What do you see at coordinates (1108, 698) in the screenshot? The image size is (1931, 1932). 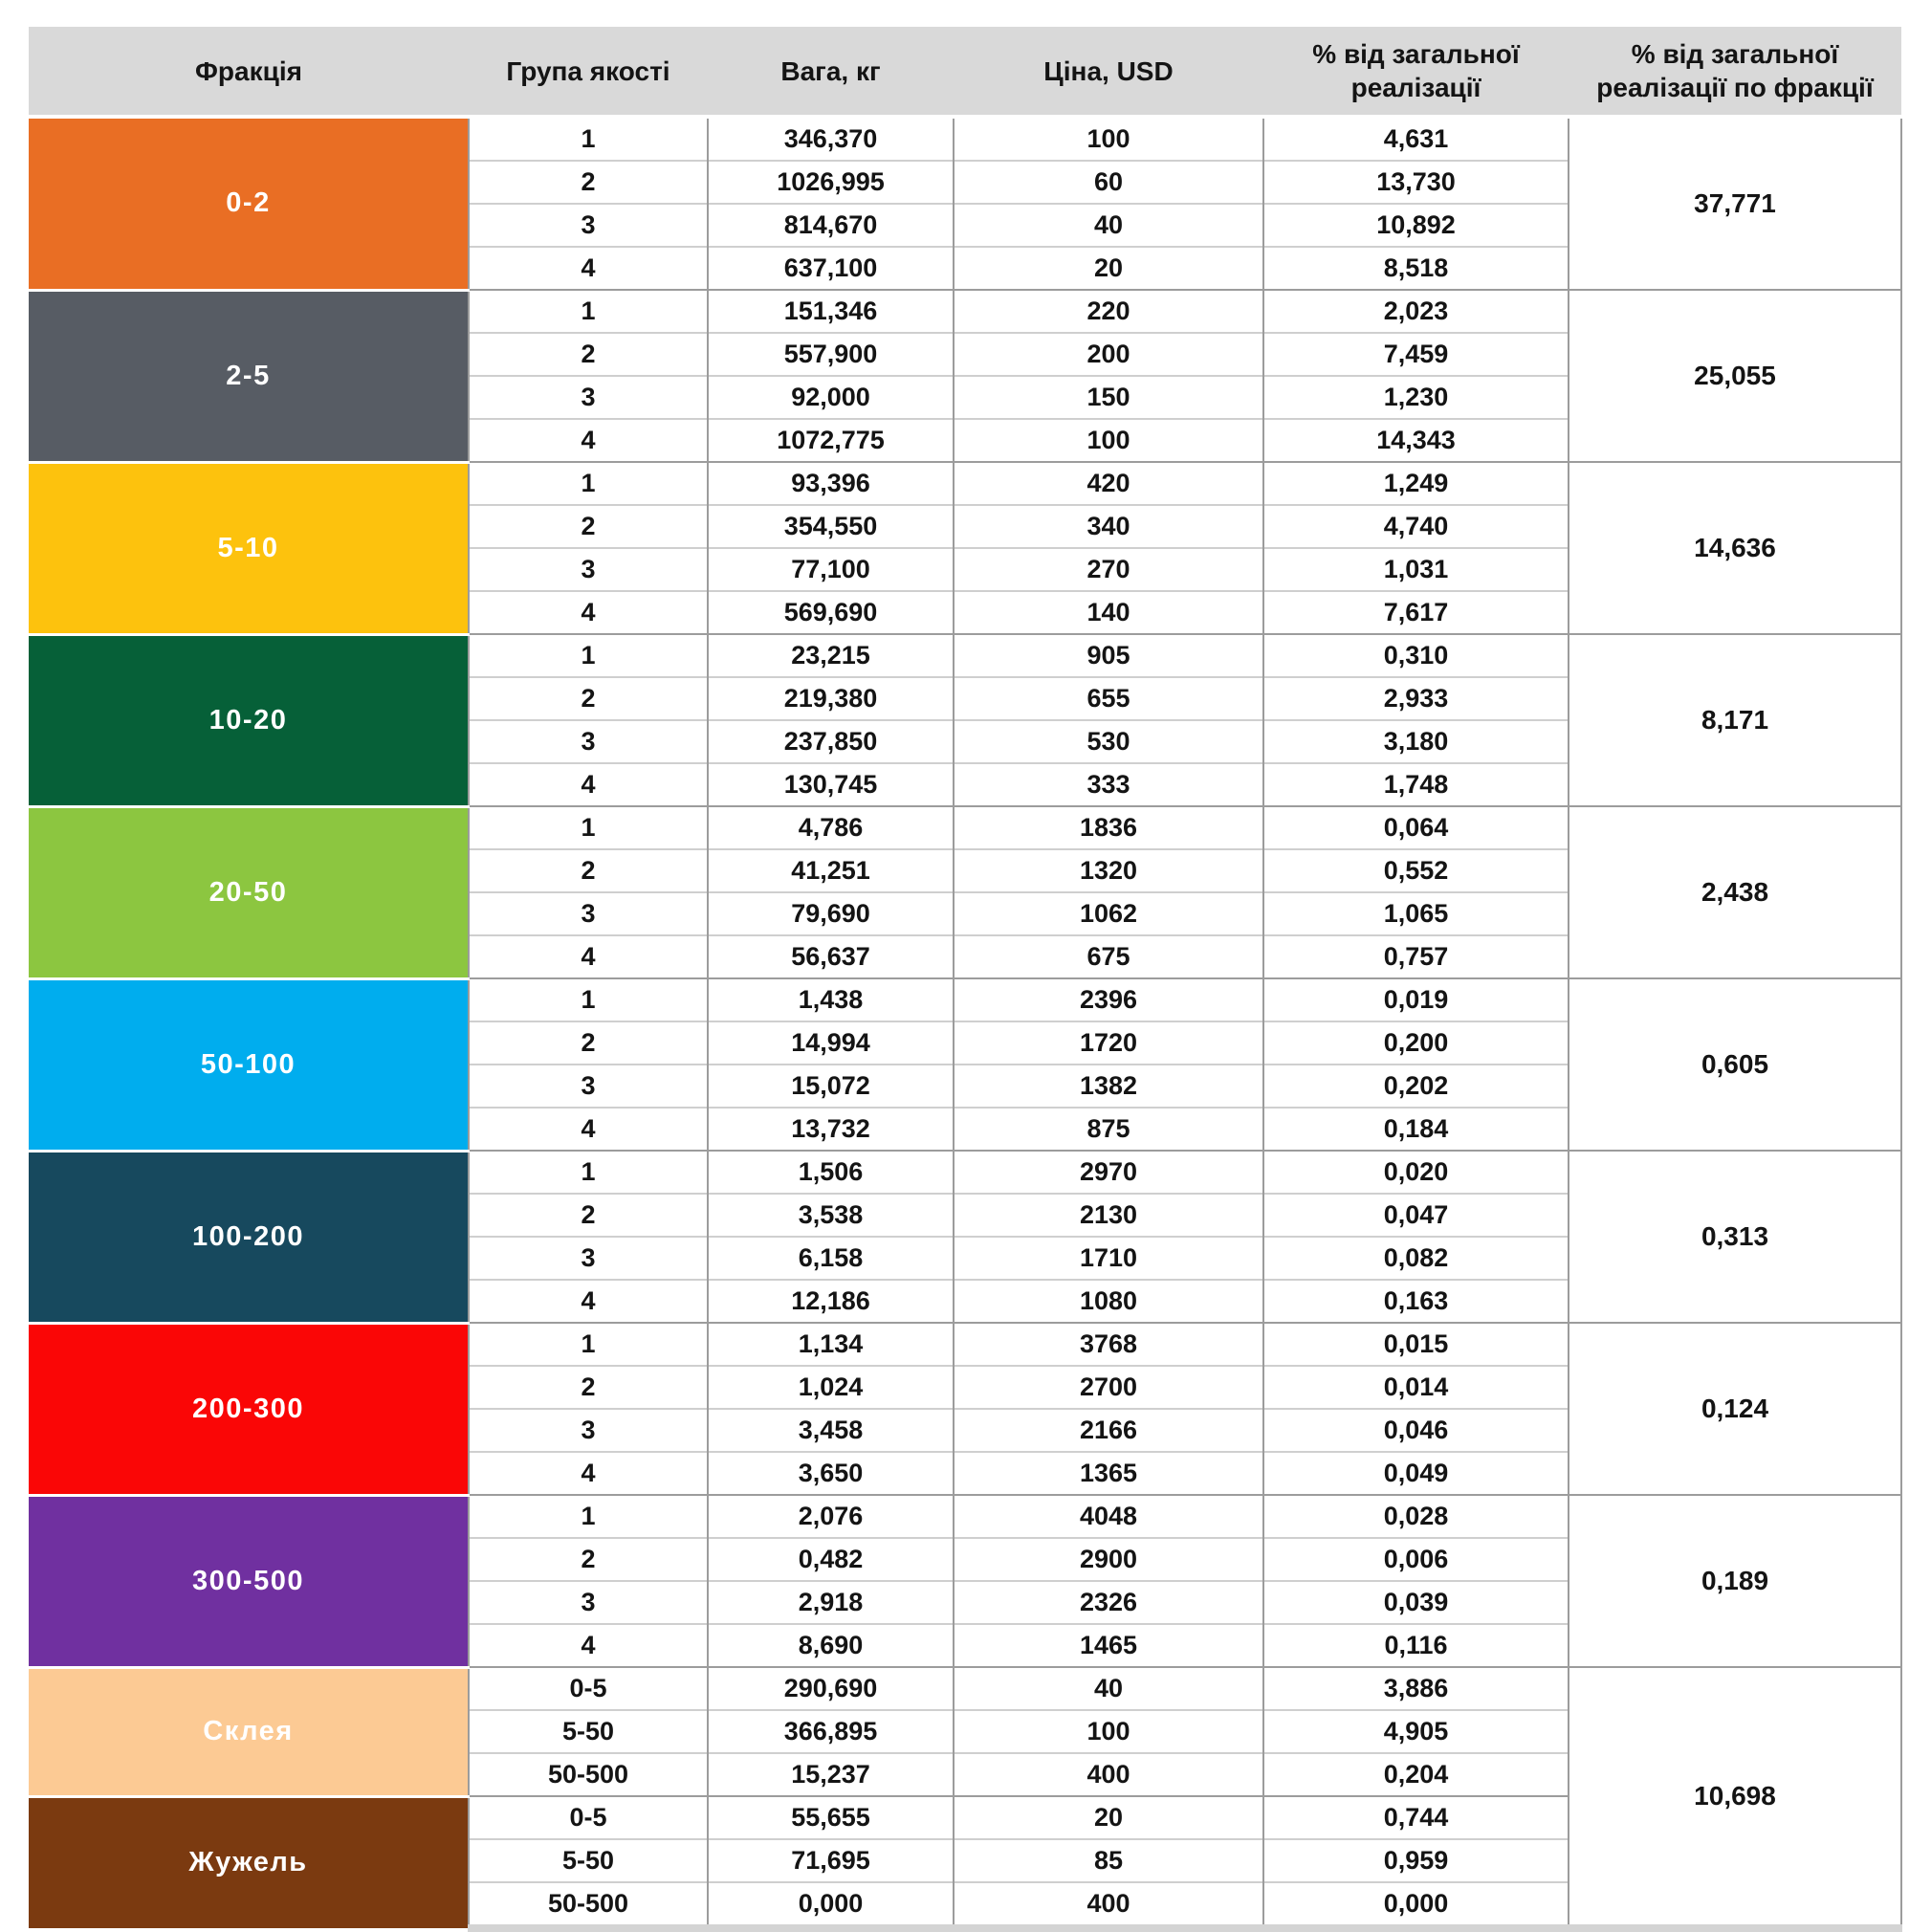 I see `price-cell: 655` at bounding box center [1108, 698].